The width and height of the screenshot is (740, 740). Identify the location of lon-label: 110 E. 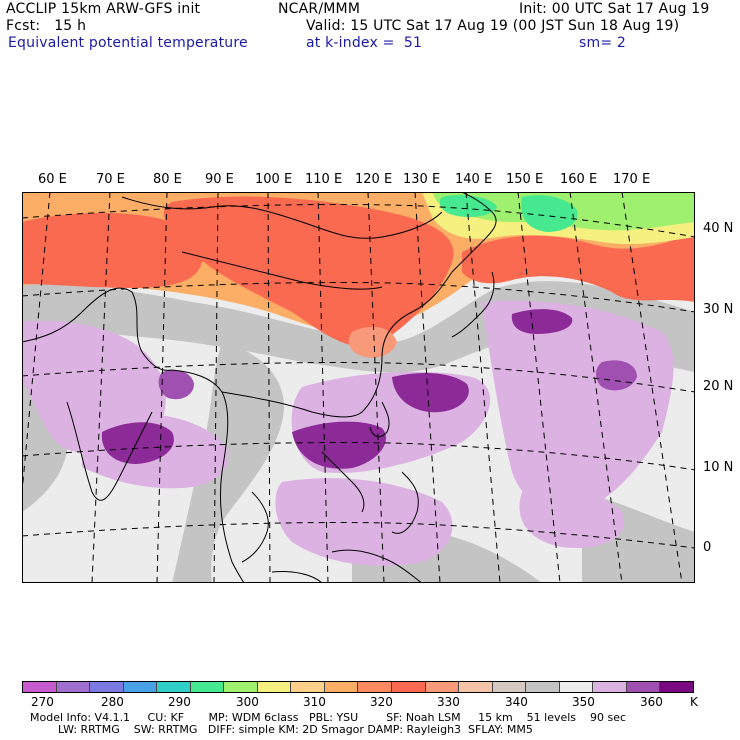
(324, 179).